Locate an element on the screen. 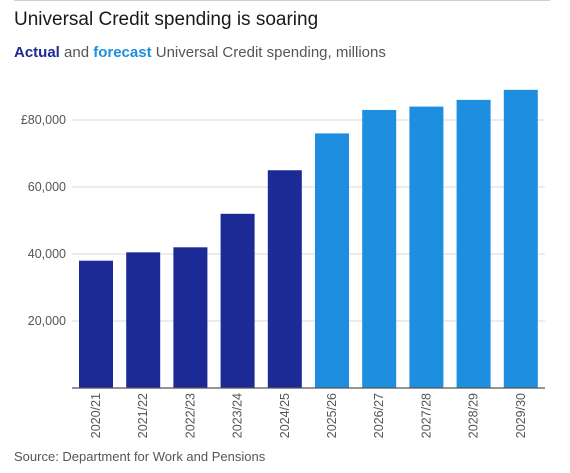 The image size is (570, 473). y-tick-label: £80,000 is located at coordinates (43, 120).